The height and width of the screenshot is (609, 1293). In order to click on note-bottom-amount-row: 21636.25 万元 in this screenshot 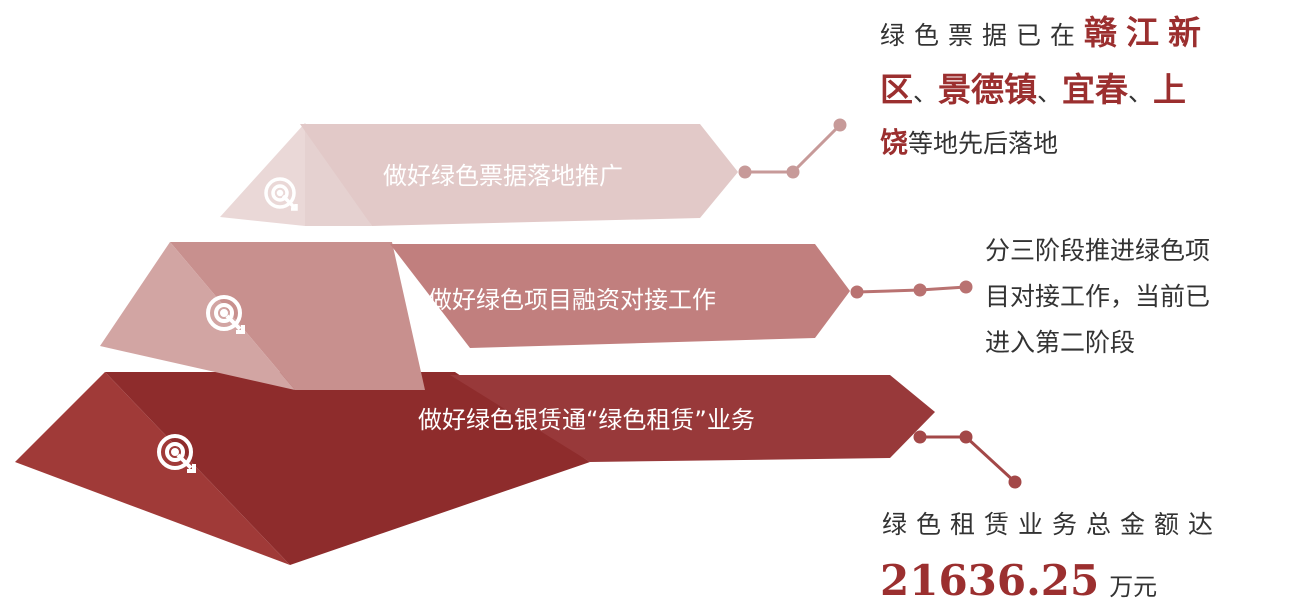, I will do `click(1018, 580)`.